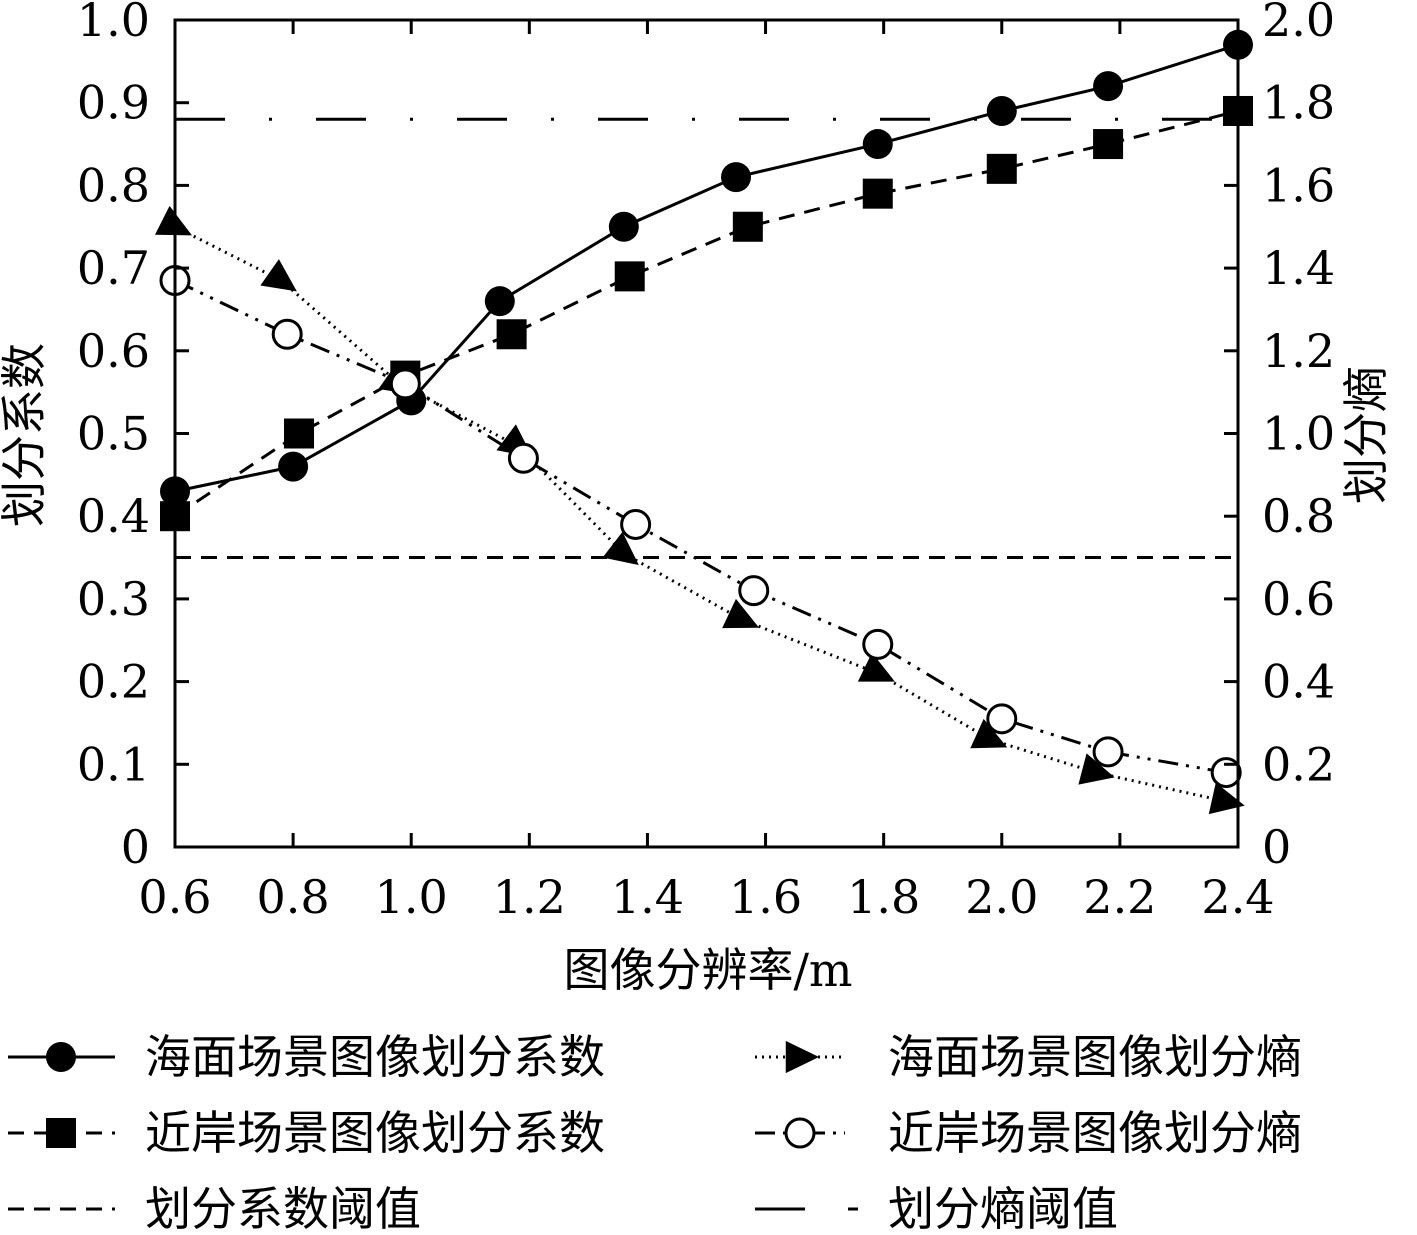  I want to click on x-tick-label-7: 2.0, so click(1001, 897).